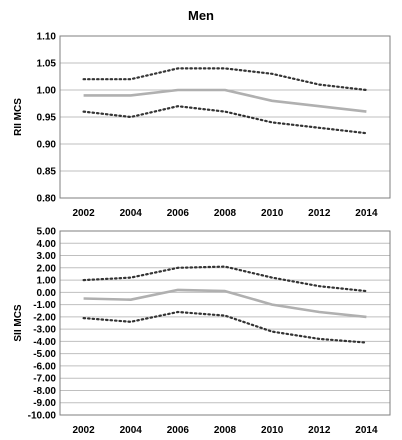 Image resolution: width=402 pixels, height=440 pixels. What do you see at coordinates (18, 117) in the screenshot?
I see `y-axis-label: RII MCS` at bounding box center [18, 117].